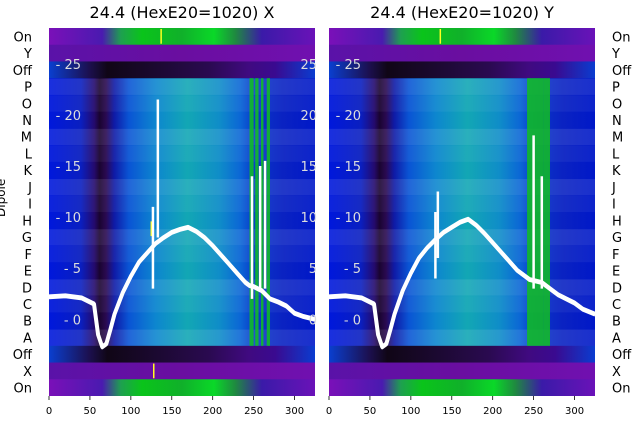  I want to click on panel-y-title: 24.4 (HexE20=1020) Y, so click(462, 12).